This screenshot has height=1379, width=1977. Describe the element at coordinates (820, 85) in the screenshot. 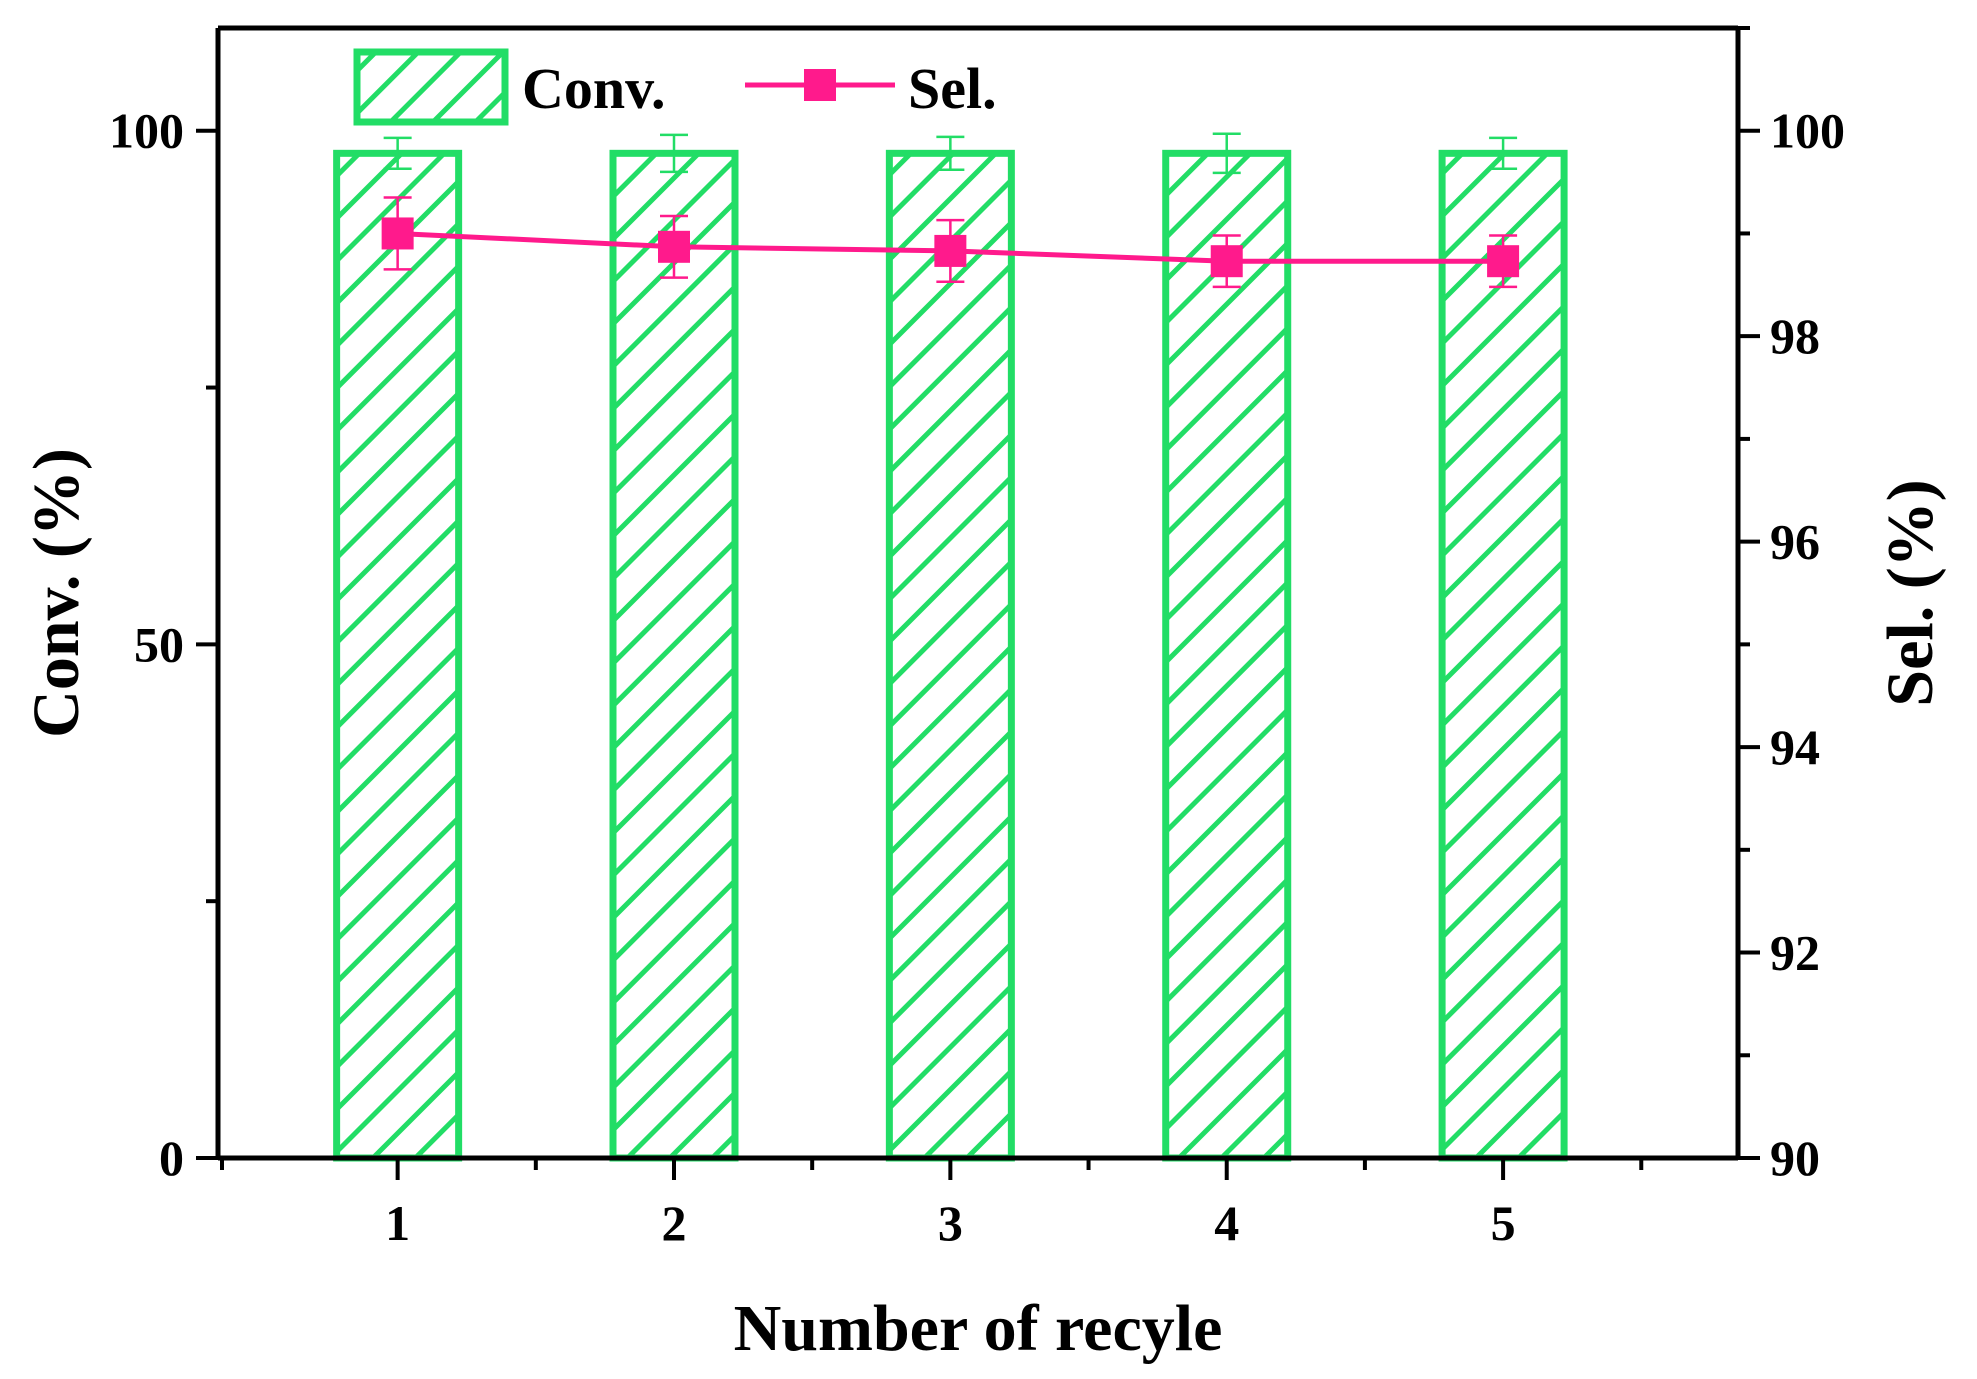

I see `legend-marker-sel` at that location.